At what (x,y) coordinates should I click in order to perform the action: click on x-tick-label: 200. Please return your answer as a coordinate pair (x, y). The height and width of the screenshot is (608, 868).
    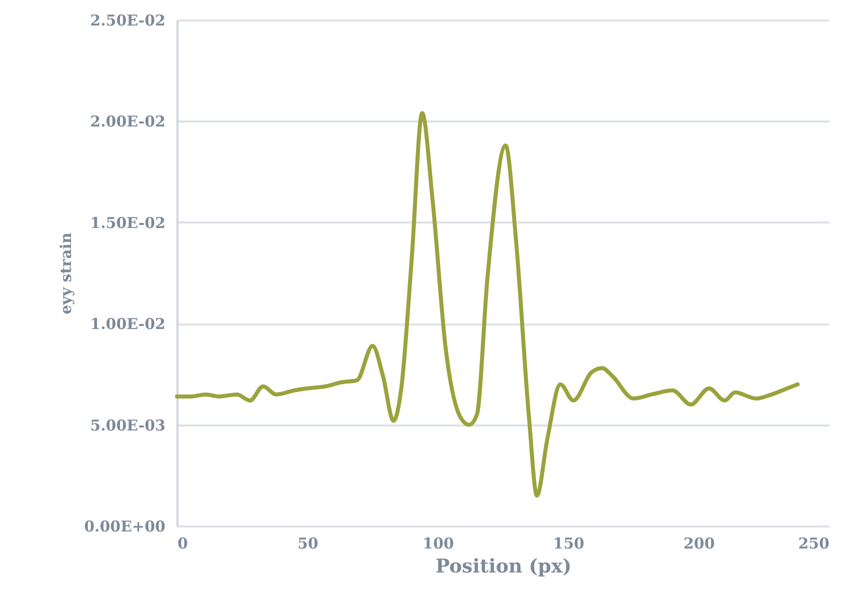
    Looking at the image, I should click on (699, 543).